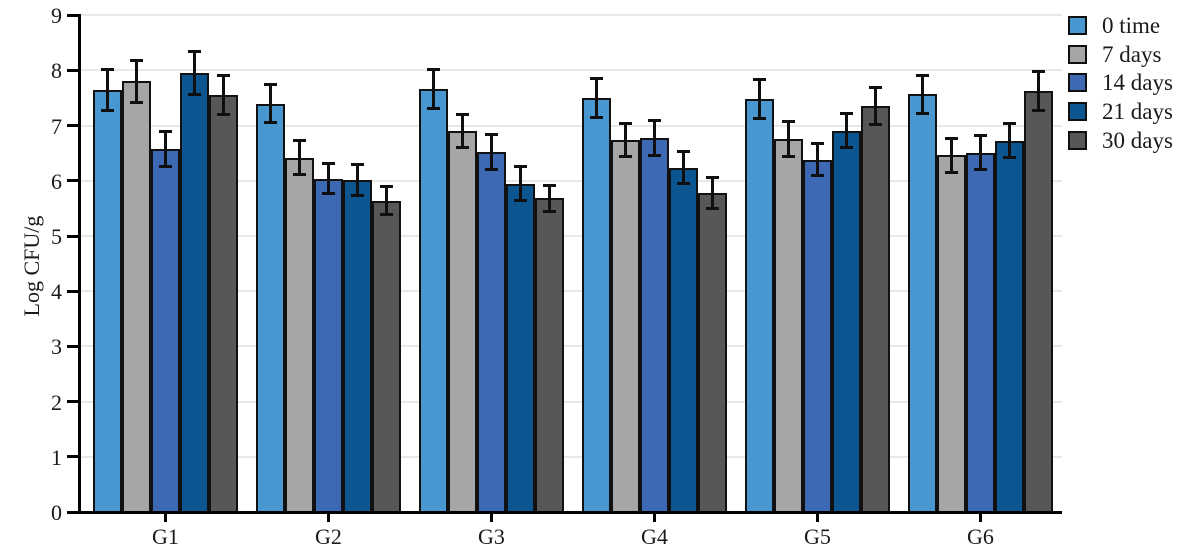 The width and height of the screenshot is (1181, 555). I want to click on legend-item: 0 time, so click(1120, 25).